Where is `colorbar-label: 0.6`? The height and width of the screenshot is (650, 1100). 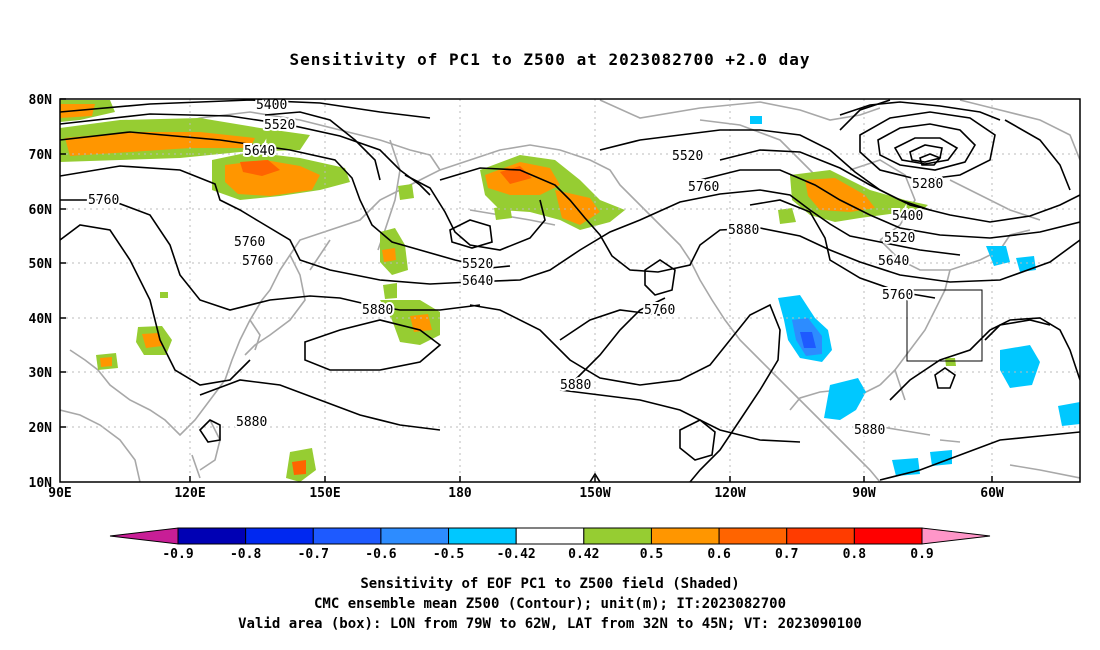 colorbar-label: 0.6 is located at coordinates (719, 554).